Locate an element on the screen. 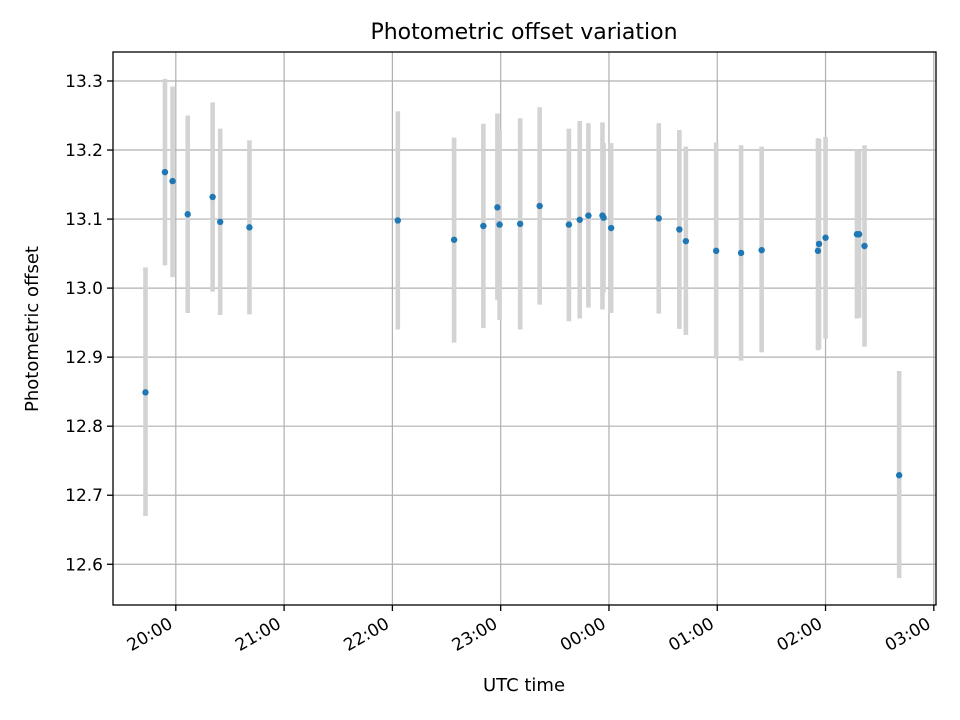 The image size is (960, 720). x-tick-label: 23:00 is located at coordinates (475, 635).